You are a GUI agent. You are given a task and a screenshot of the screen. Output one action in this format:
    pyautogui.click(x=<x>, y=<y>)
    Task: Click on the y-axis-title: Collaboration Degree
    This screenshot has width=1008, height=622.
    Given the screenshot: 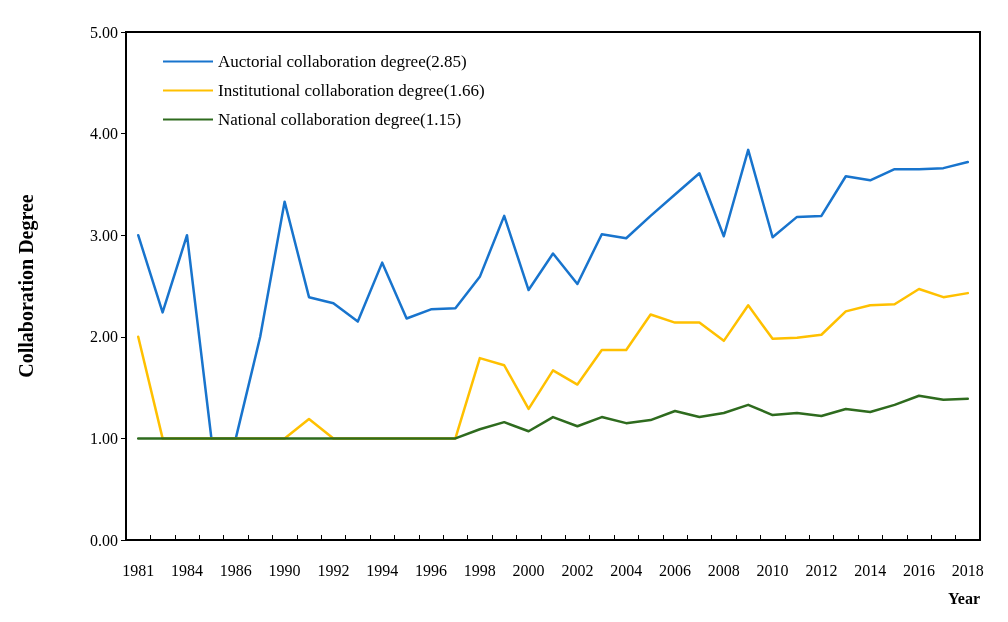 What is the action you would take?
    pyautogui.click(x=26, y=286)
    